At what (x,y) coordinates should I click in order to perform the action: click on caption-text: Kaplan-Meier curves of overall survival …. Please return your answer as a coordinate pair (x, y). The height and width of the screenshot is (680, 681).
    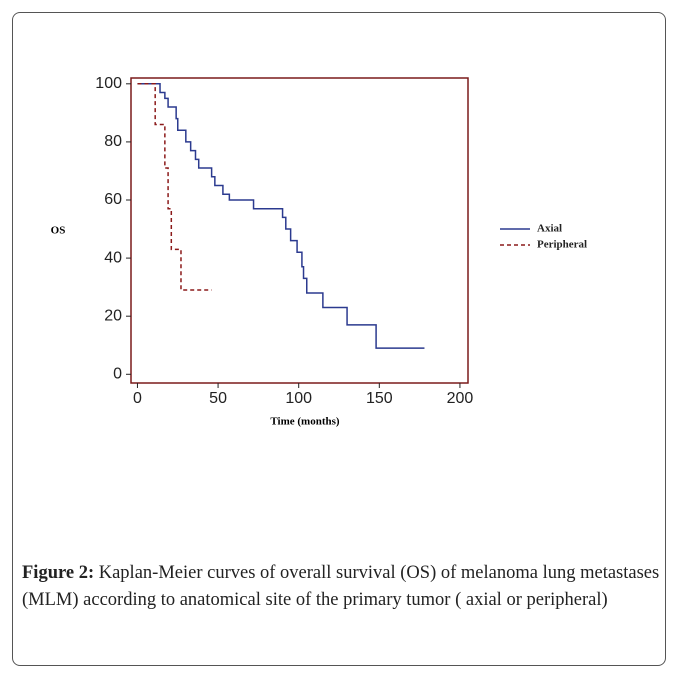
    Looking at the image, I should click on (341, 586).